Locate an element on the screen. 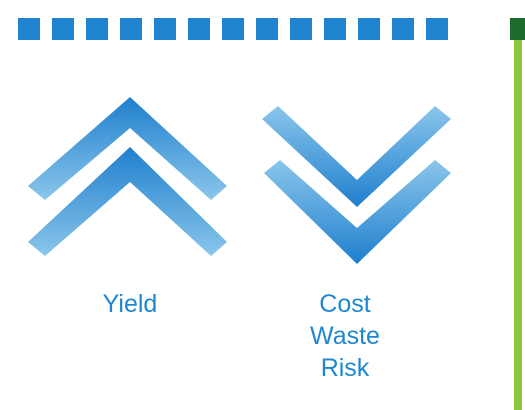 Image resolution: width=525 pixels, height=410 pixels. label-line: Waste is located at coordinates (345, 336).